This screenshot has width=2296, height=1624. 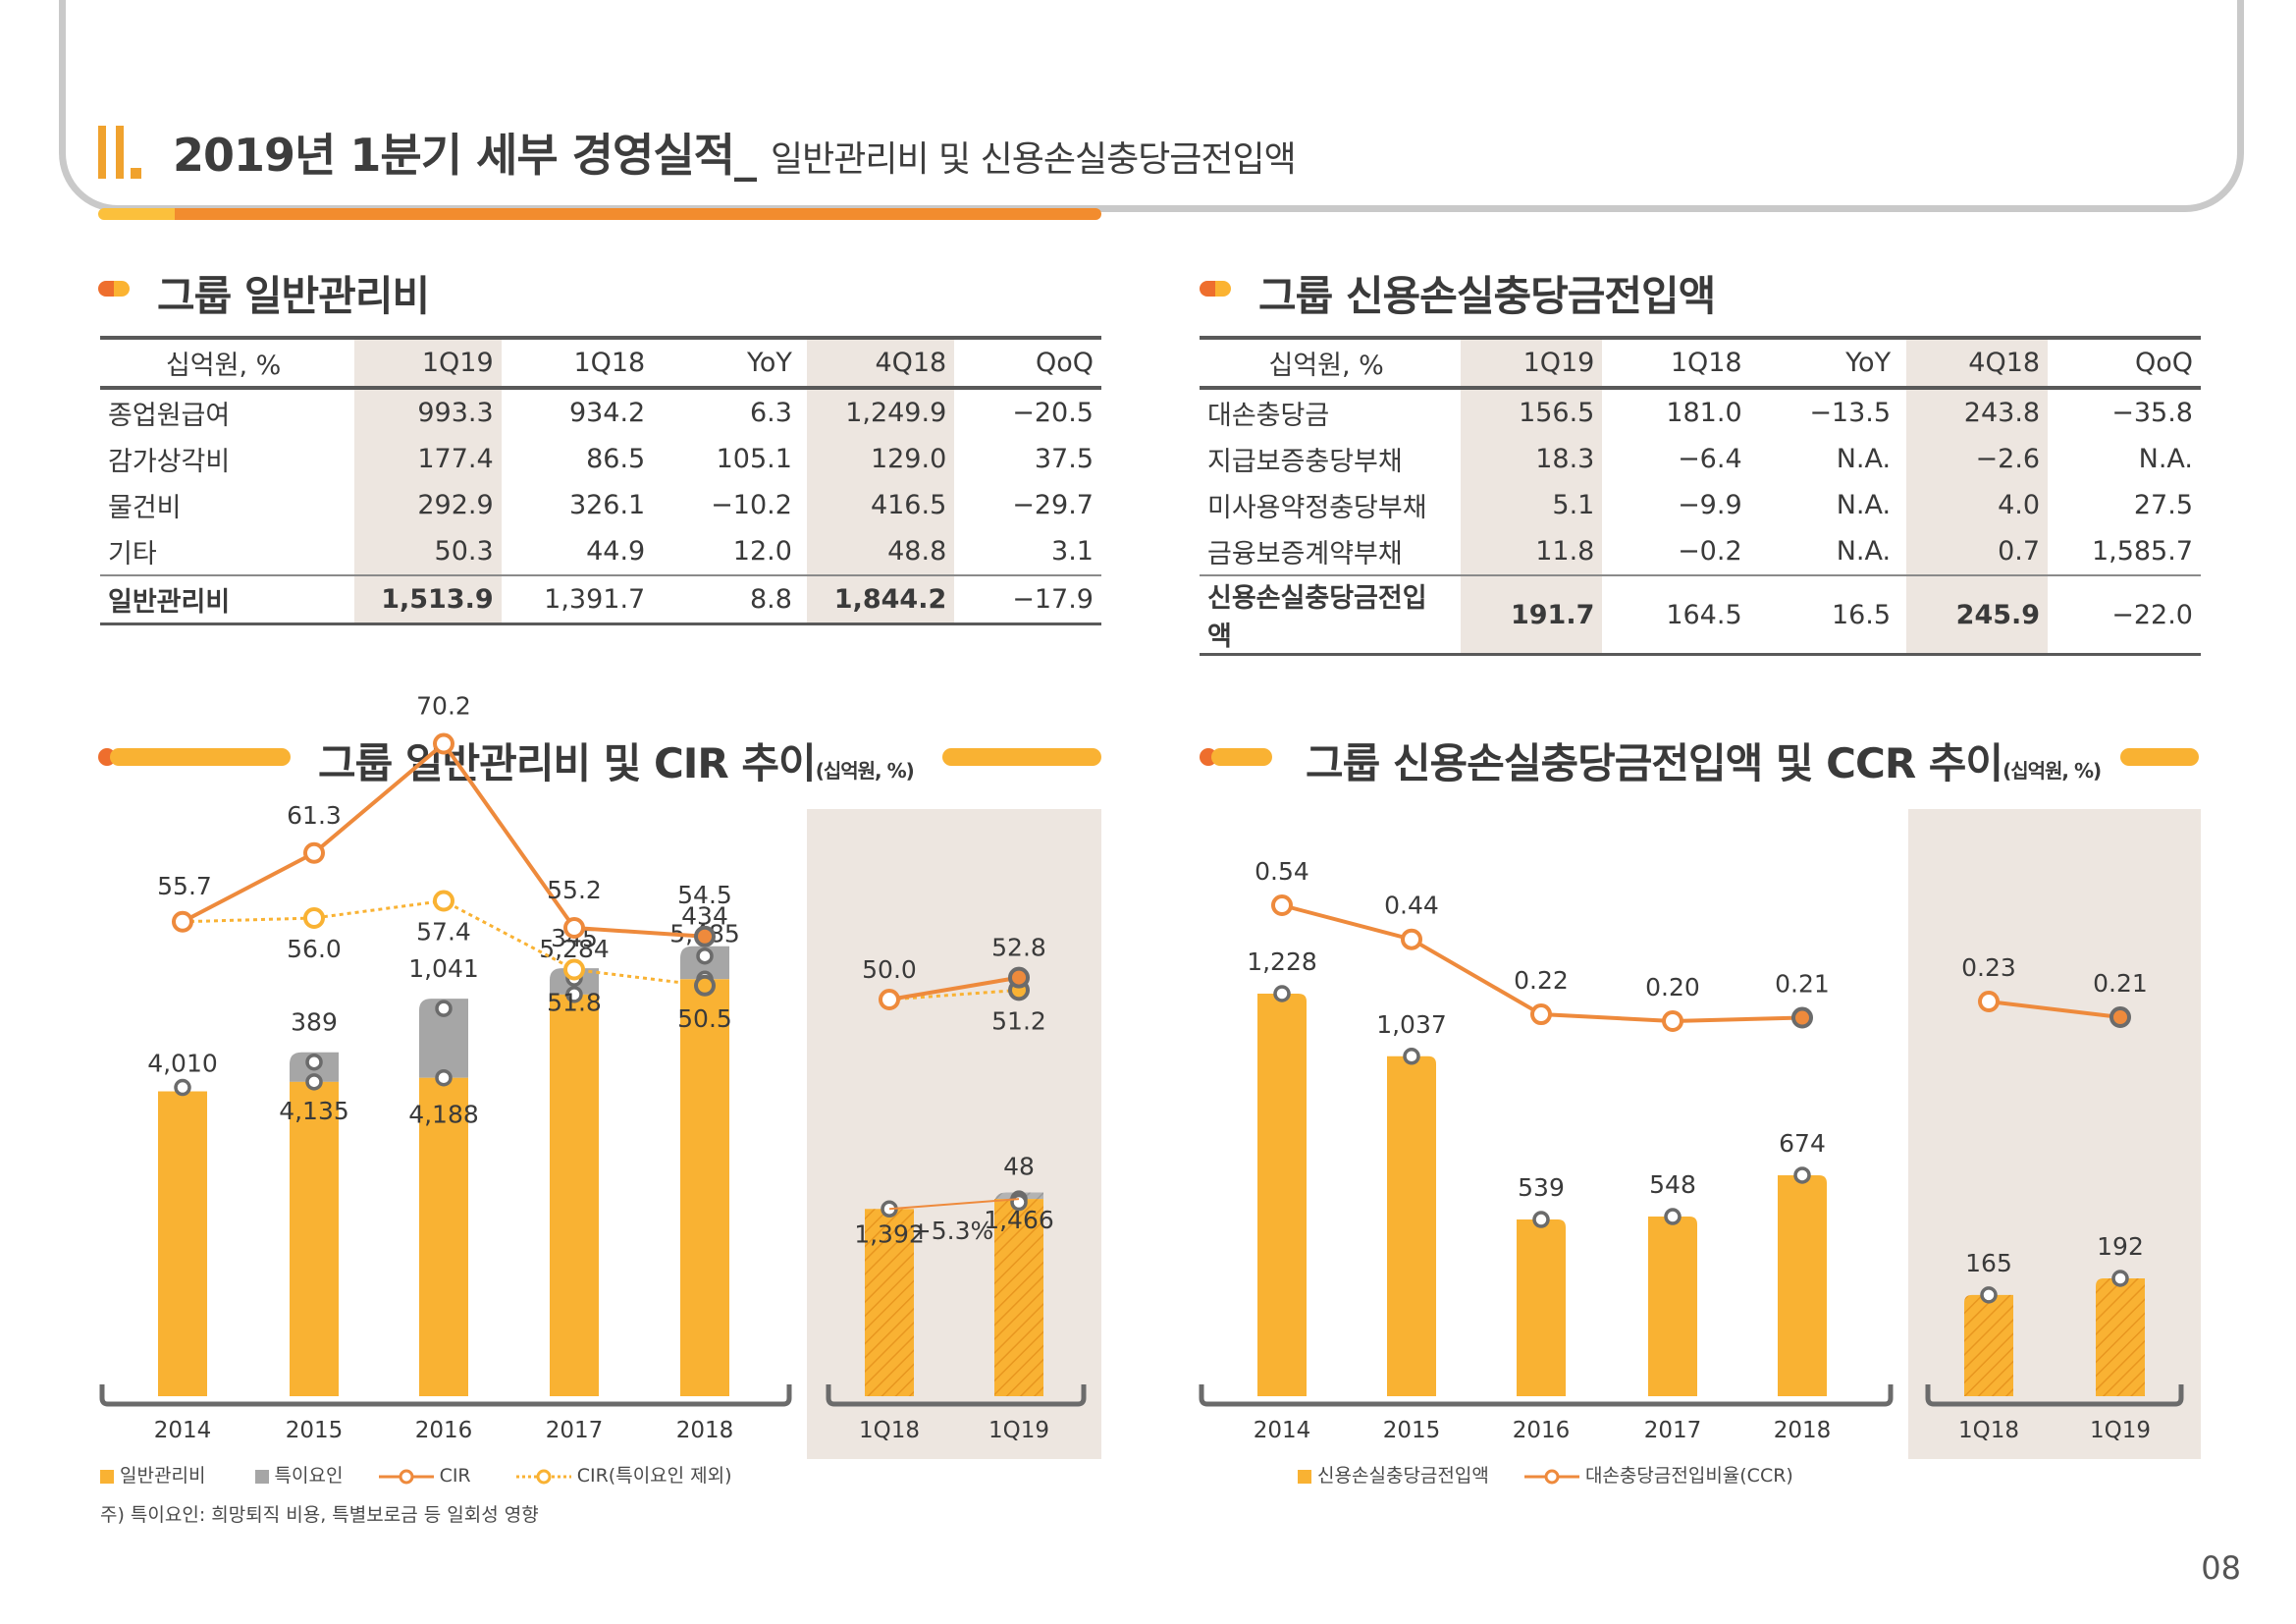 I want to click on table-row: 물건비 292.9 326.1 −10.2 416.5 −29.7, so click(x=601, y=505).